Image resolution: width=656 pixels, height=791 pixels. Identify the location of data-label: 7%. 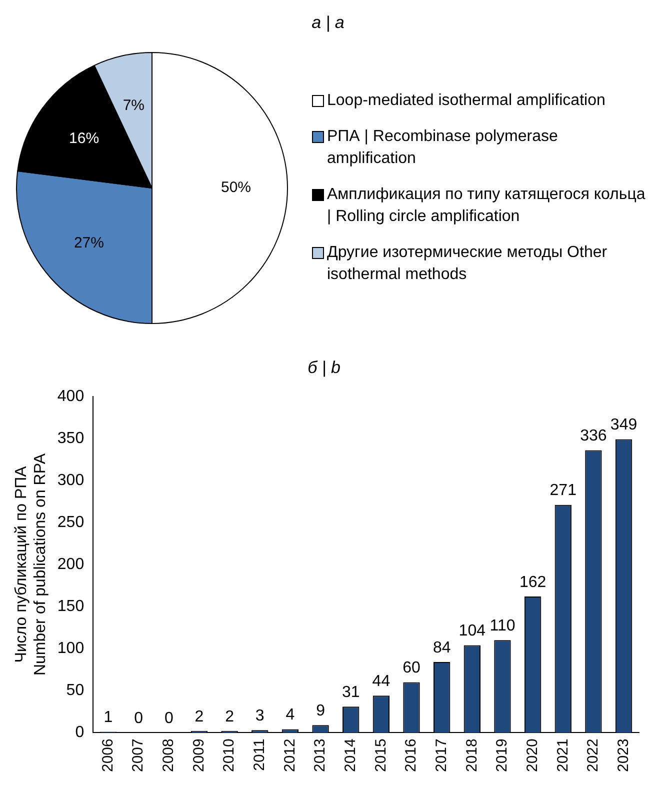
(133, 105).